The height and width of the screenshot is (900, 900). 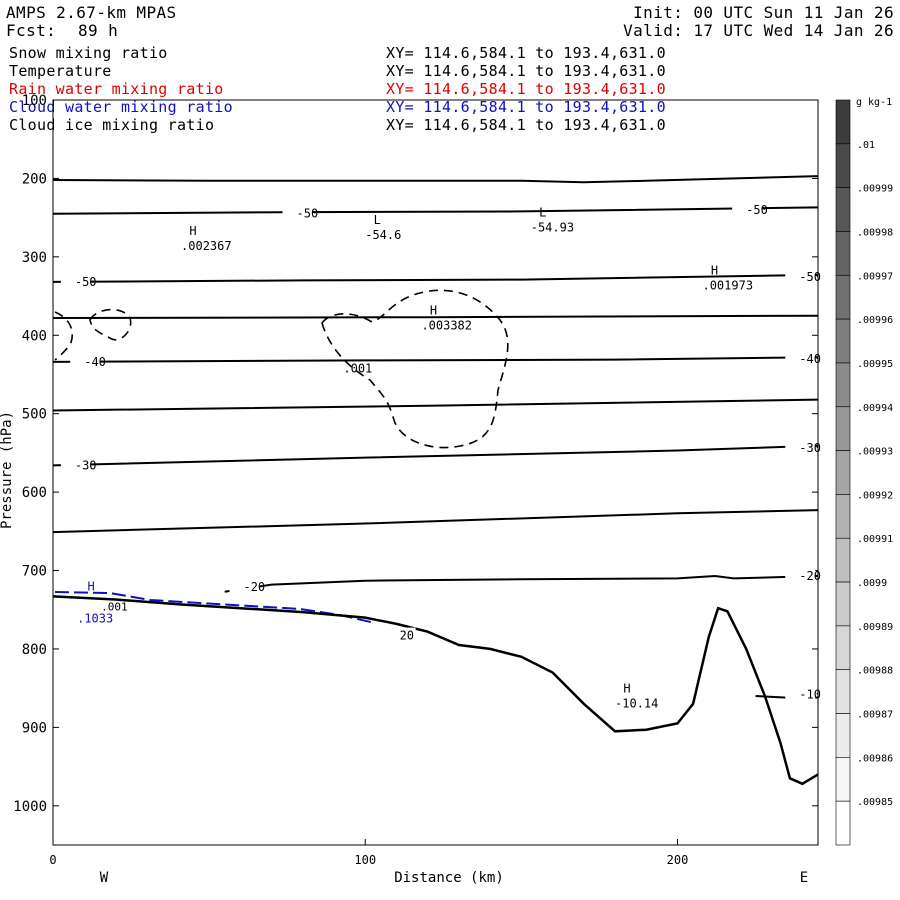 What do you see at coordinates (34, 336) in the screenshot?
I see `y-tick-label: 400` at bounding box center [34, 336].